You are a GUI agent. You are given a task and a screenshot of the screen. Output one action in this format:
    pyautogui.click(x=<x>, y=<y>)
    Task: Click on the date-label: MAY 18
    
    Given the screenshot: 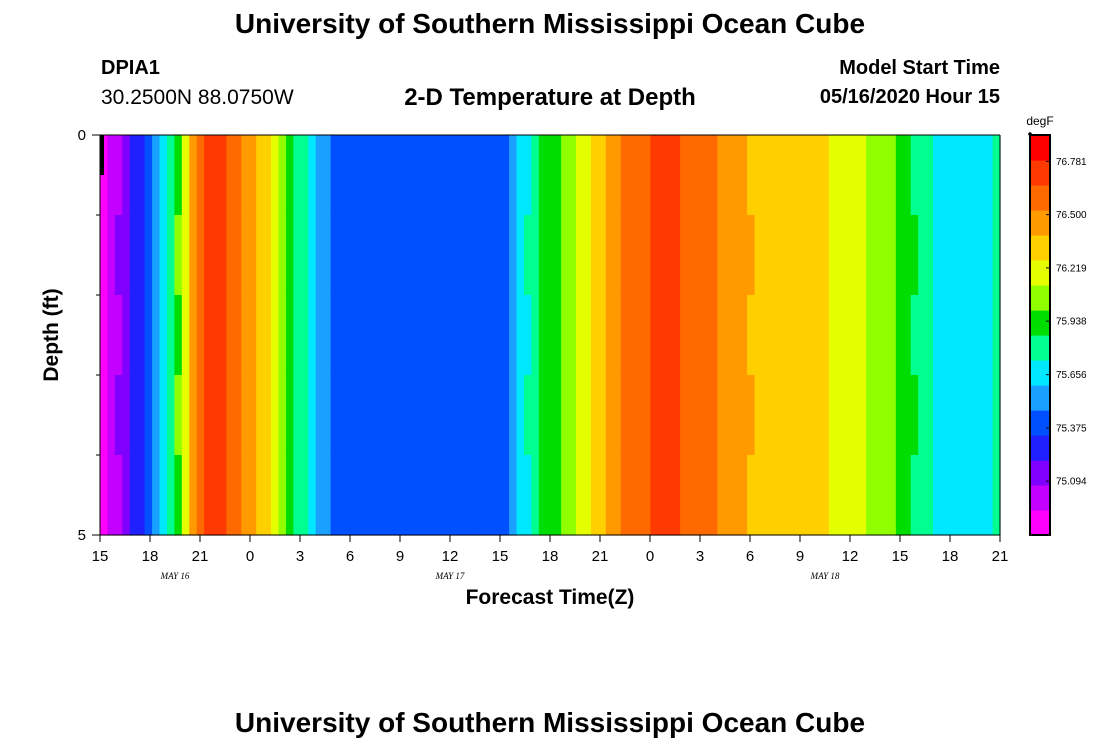 What is the action you would take?
    pyautogui.click(x=825, y=576)
    